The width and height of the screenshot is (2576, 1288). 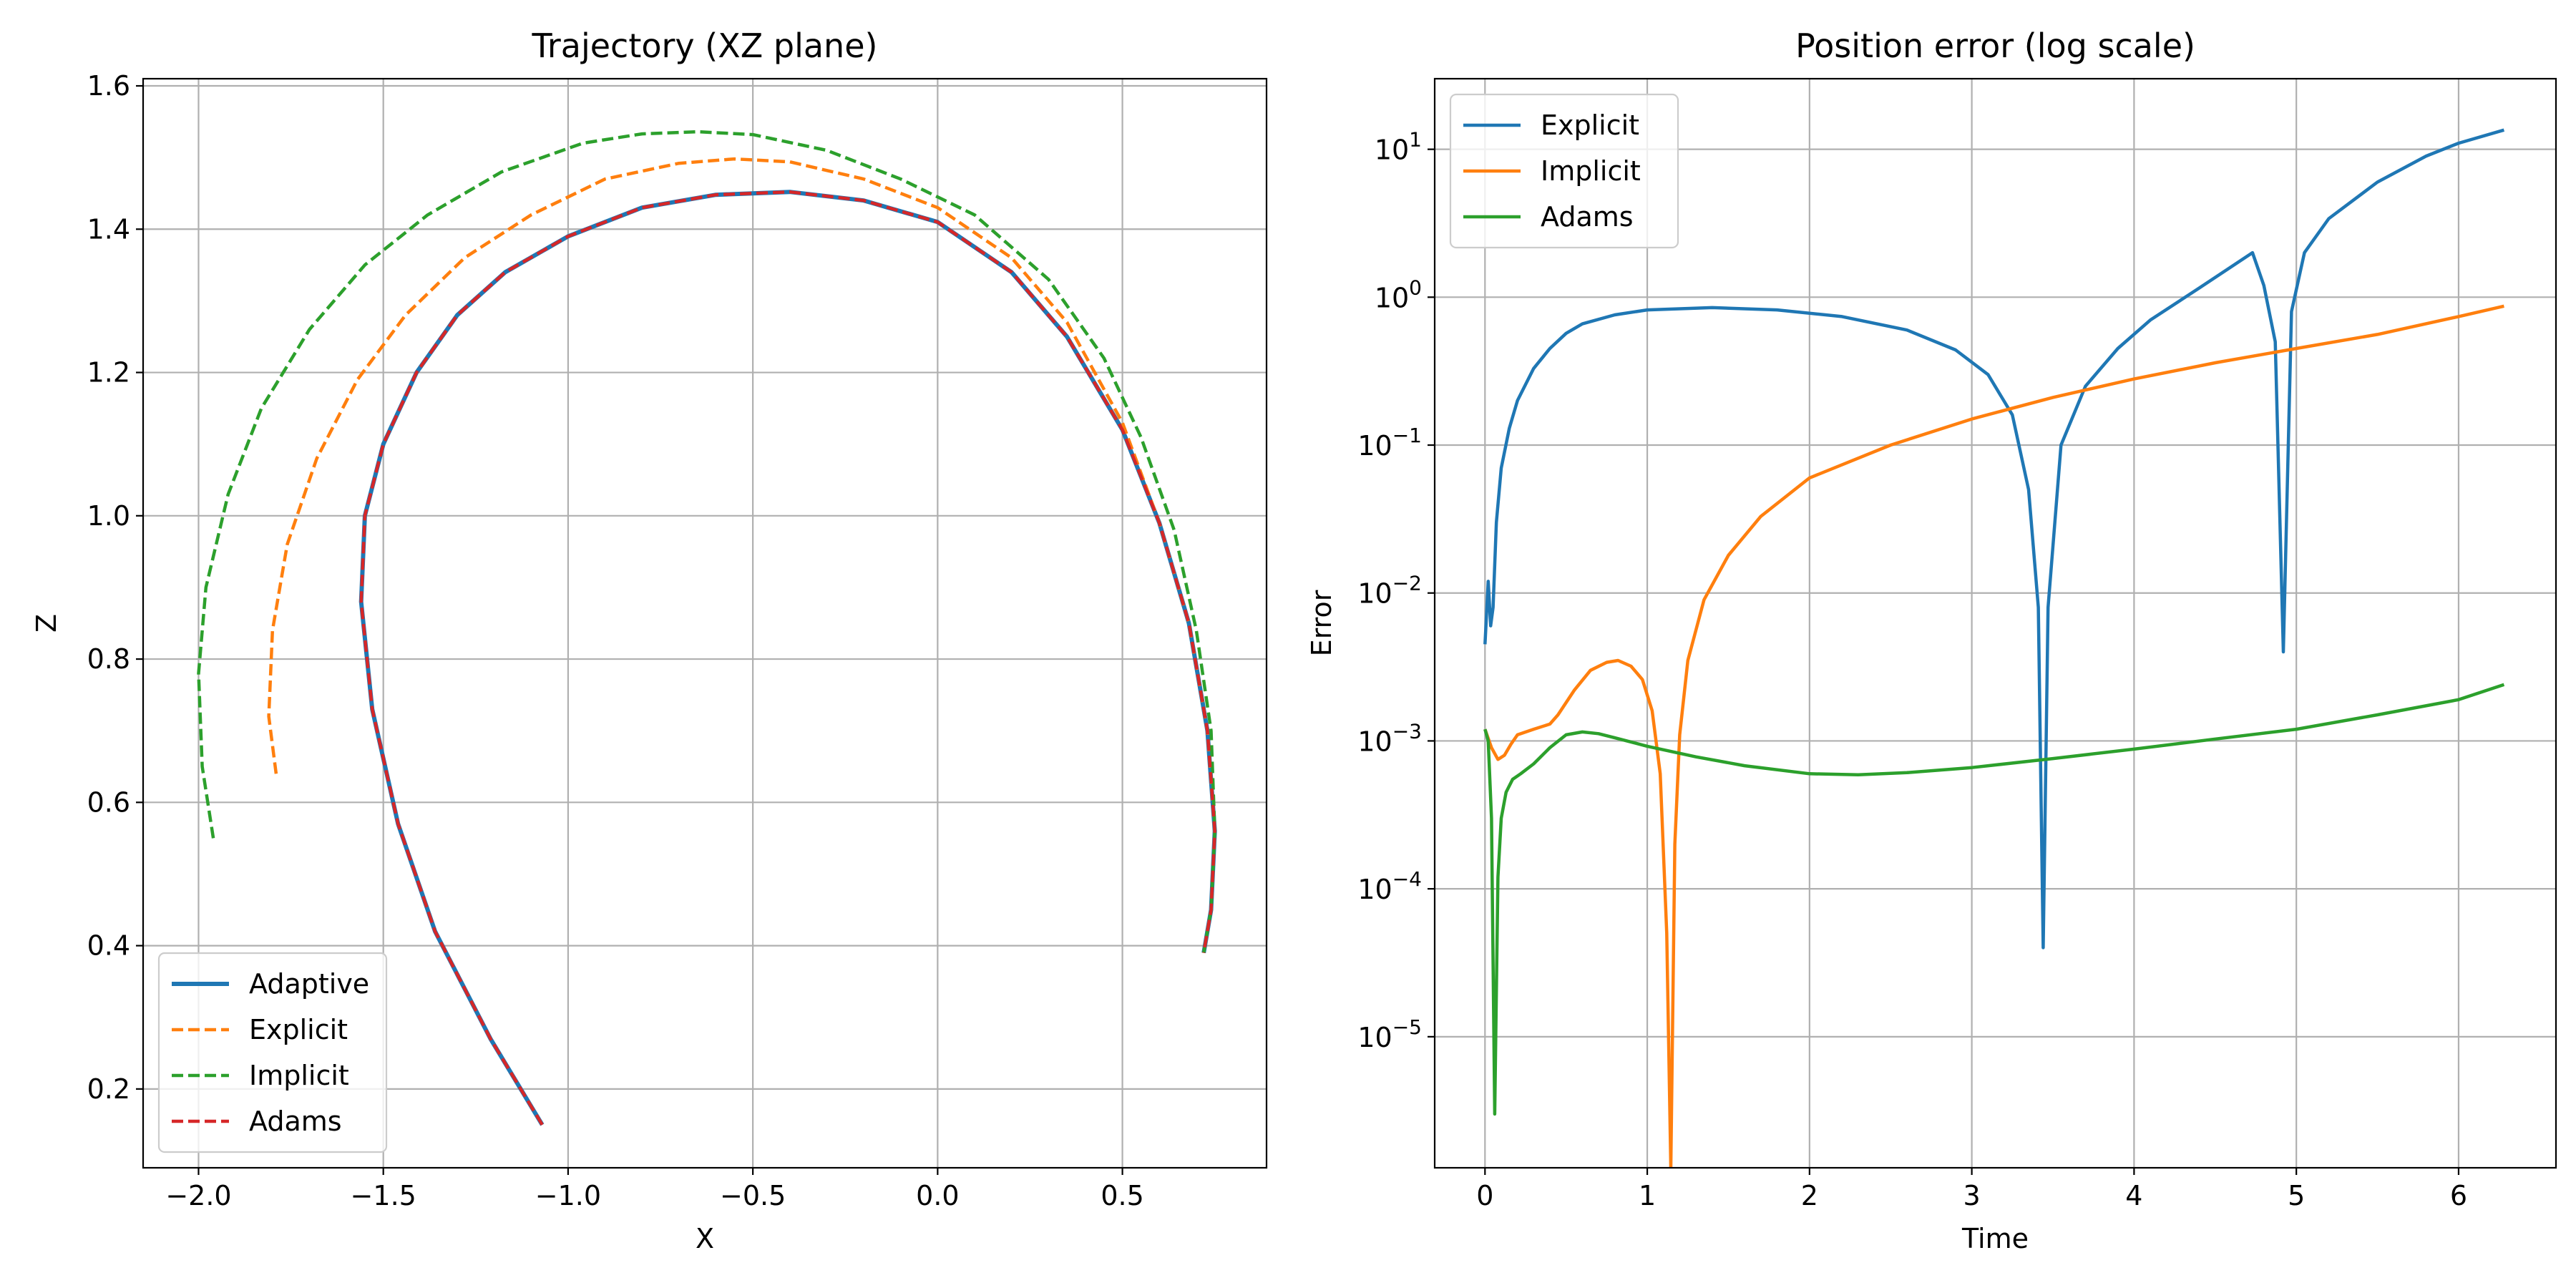 What do you see at coordinates (383, 1195) in the screenshot?
I see `x-tick-label: −1.5` at bounding box center [383, 1195].